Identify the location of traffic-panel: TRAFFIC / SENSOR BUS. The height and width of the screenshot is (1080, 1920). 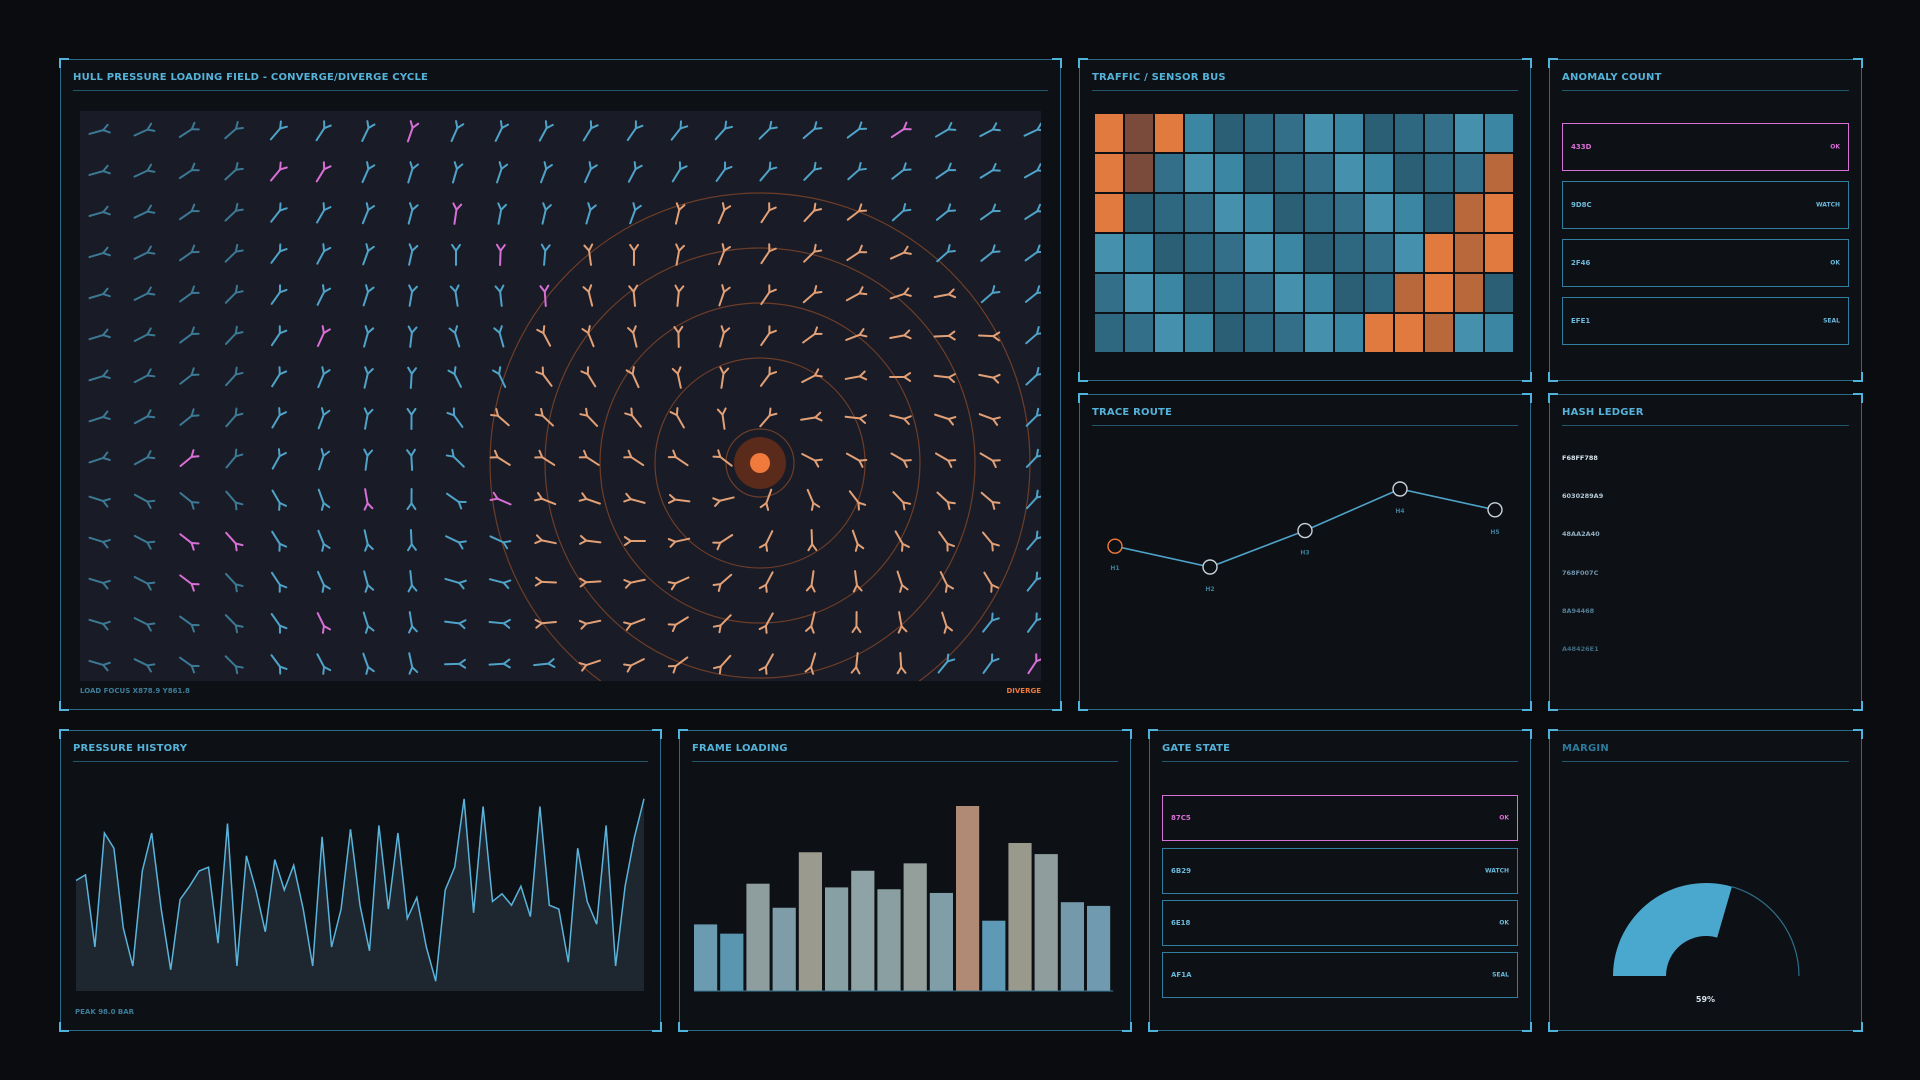
(1305, 220).